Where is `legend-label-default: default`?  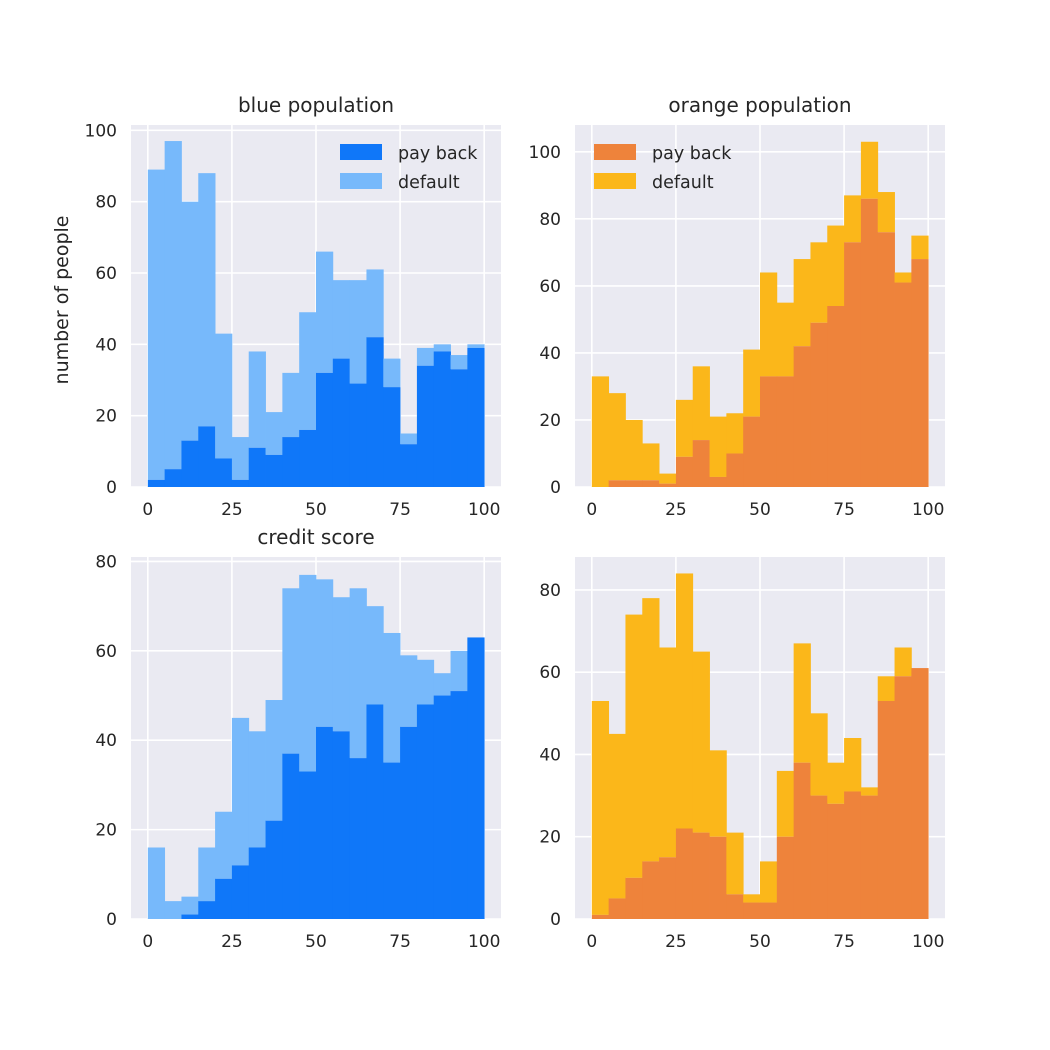
legend-label-default: default is located at coordinates (429, 183).